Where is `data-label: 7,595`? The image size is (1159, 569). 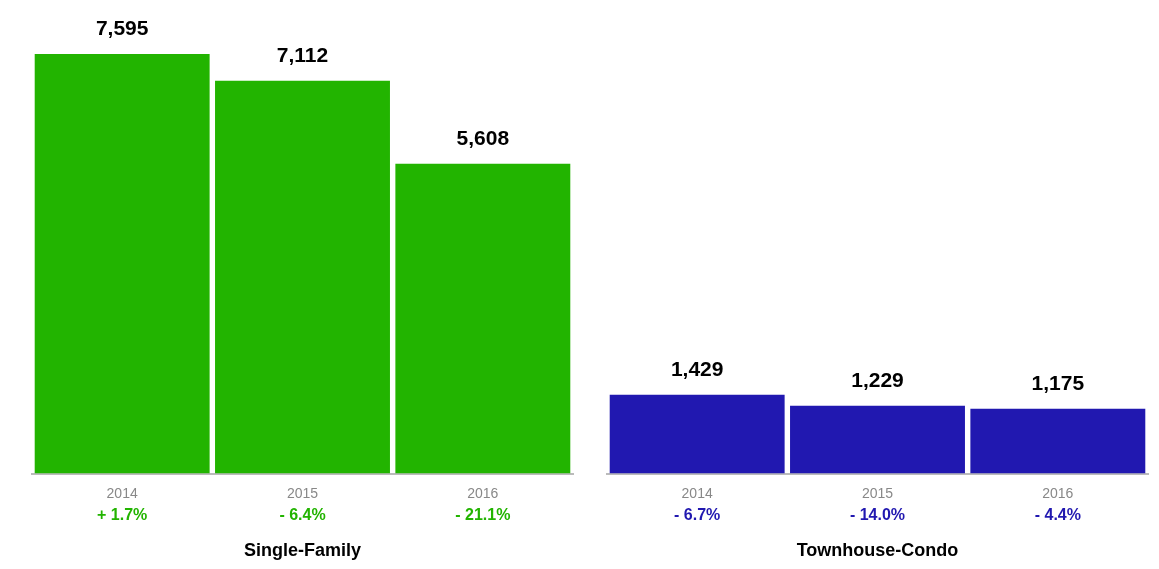 data-label: 7,595 is located at coordinates (122, 28).